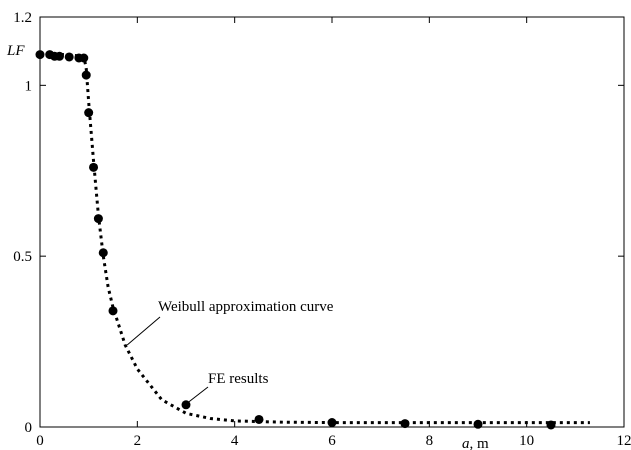 Image resolution: width=631 pixels, height=450 pixels. What do you see at coordinates (466, 443) in the screenshot?
I see `x-axis-symbol: a` at bounding box center [466, 443].